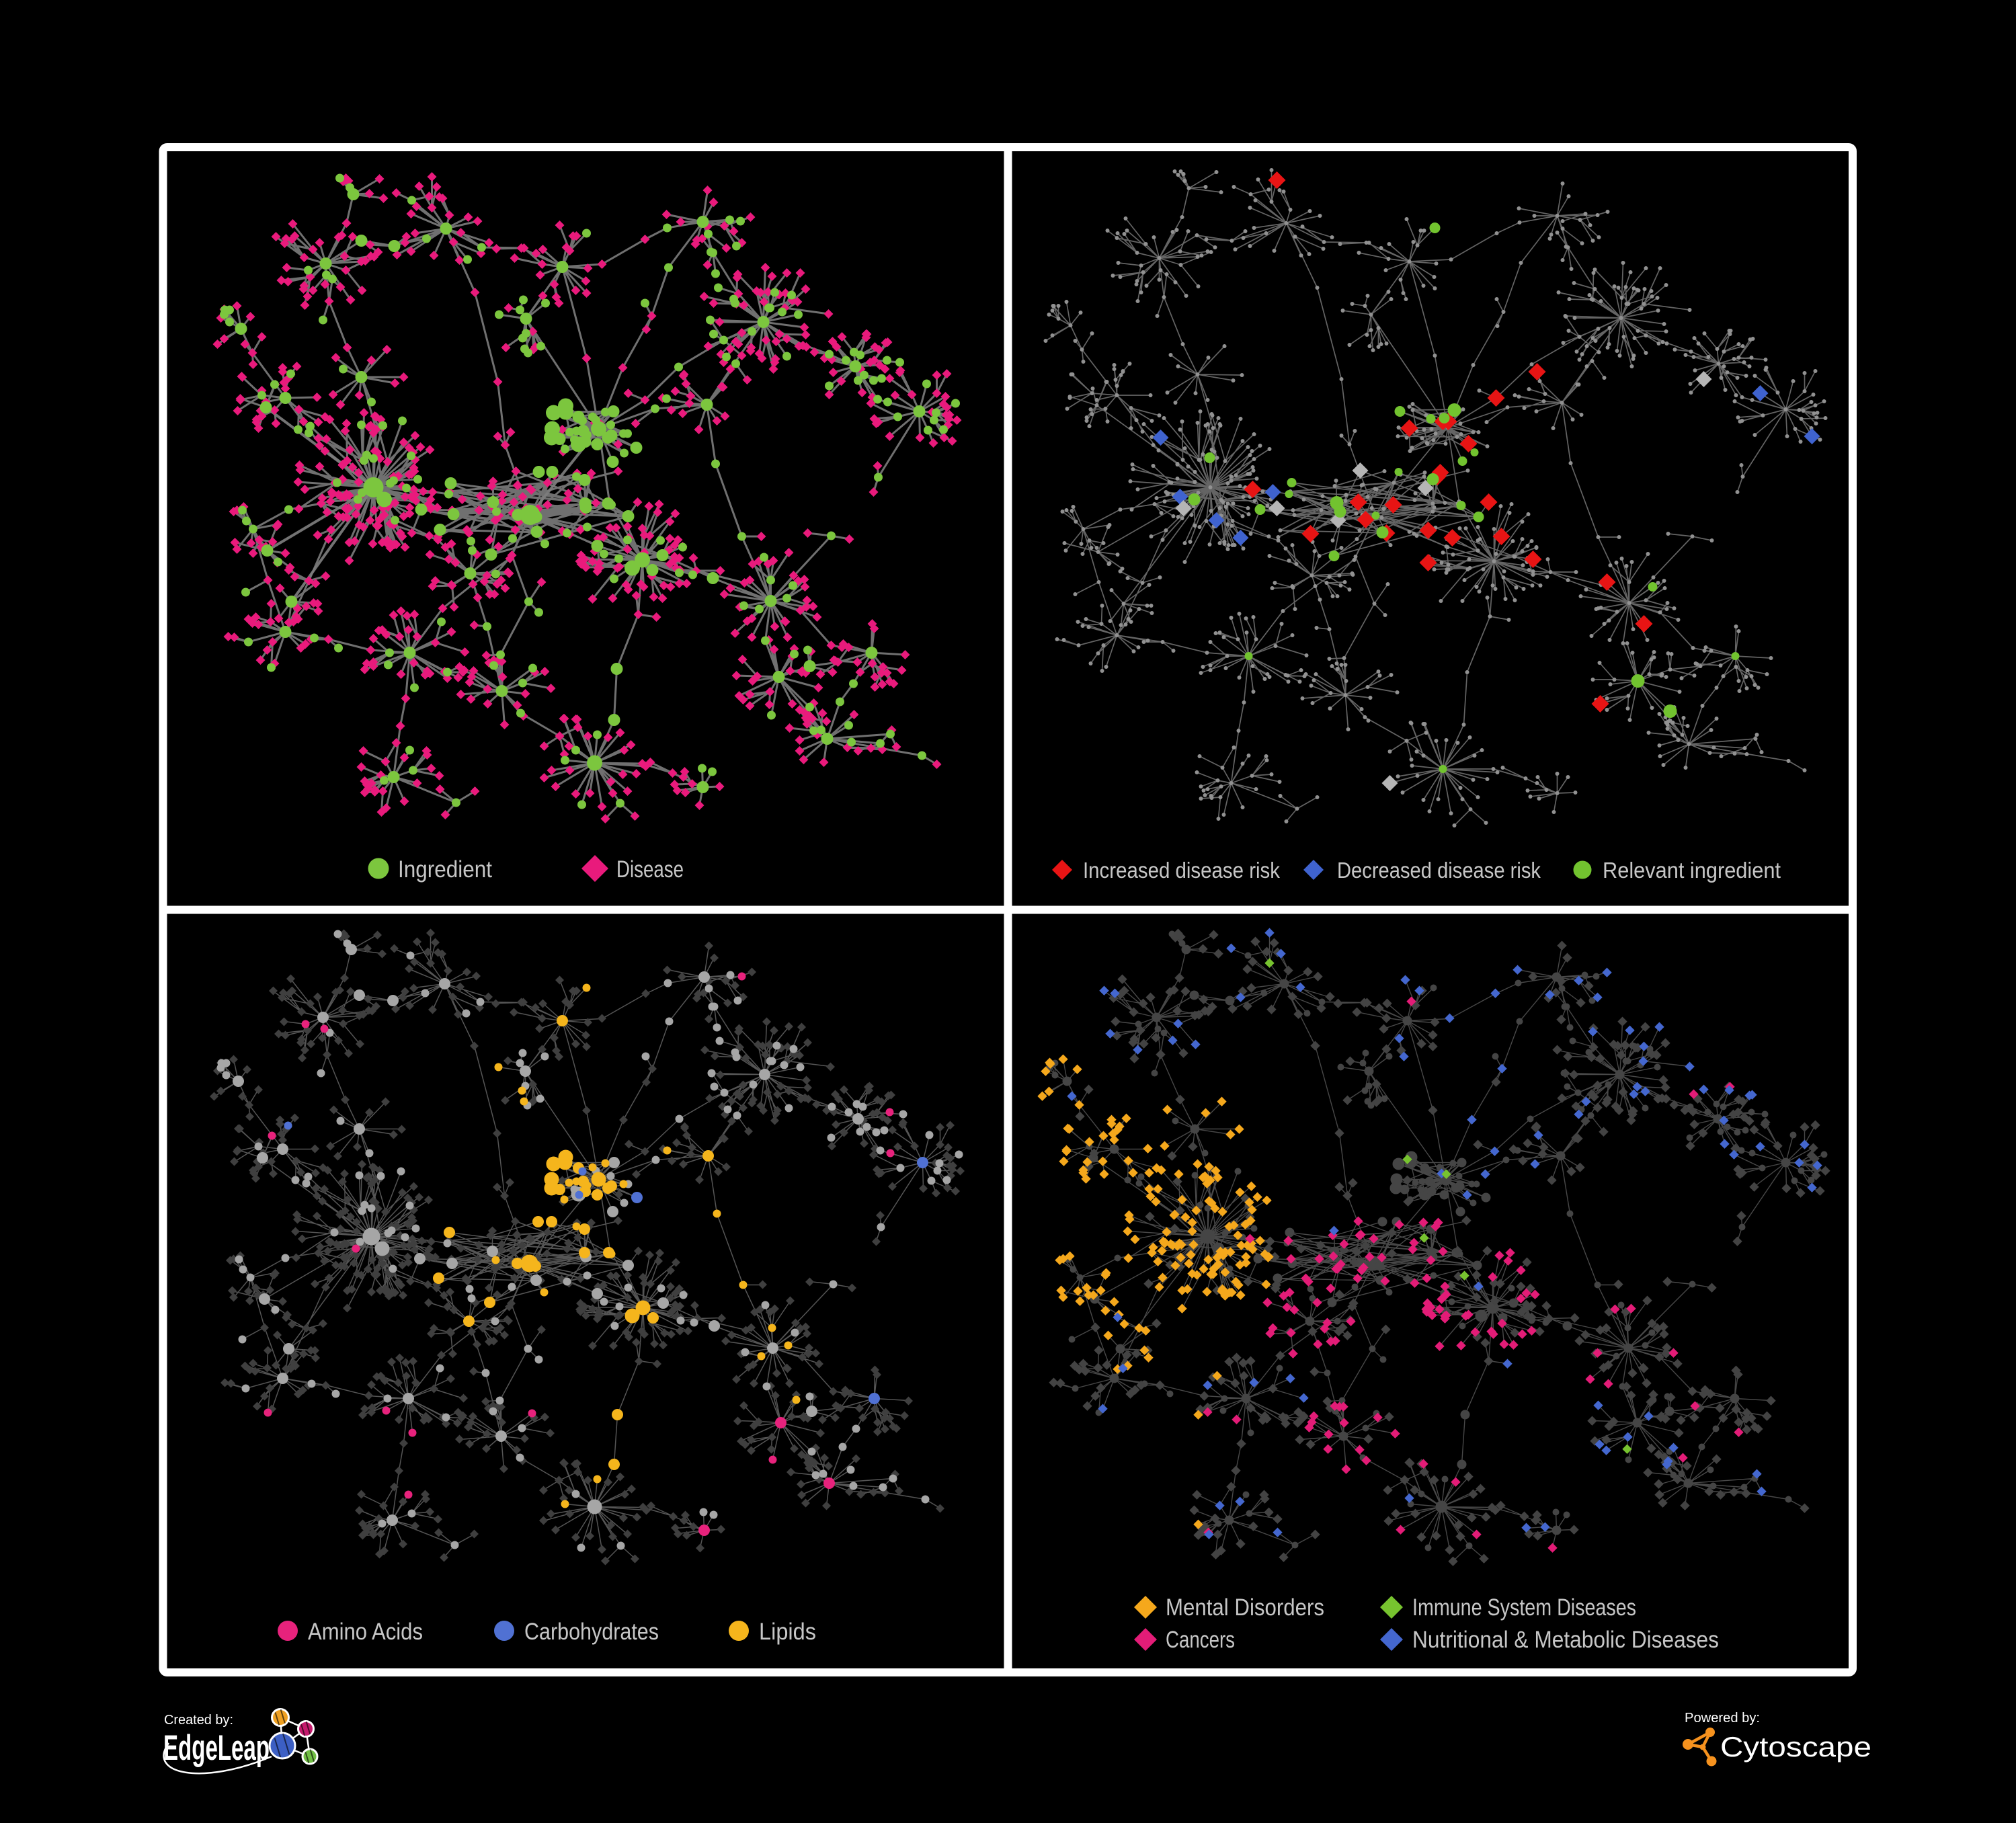 Image resolution: width=2016 pixels, height=1823 pixels. Describe the element at coordinates (1439, 871) in the screenshot. I see `svg-text: Decreased disease risk` at that location.